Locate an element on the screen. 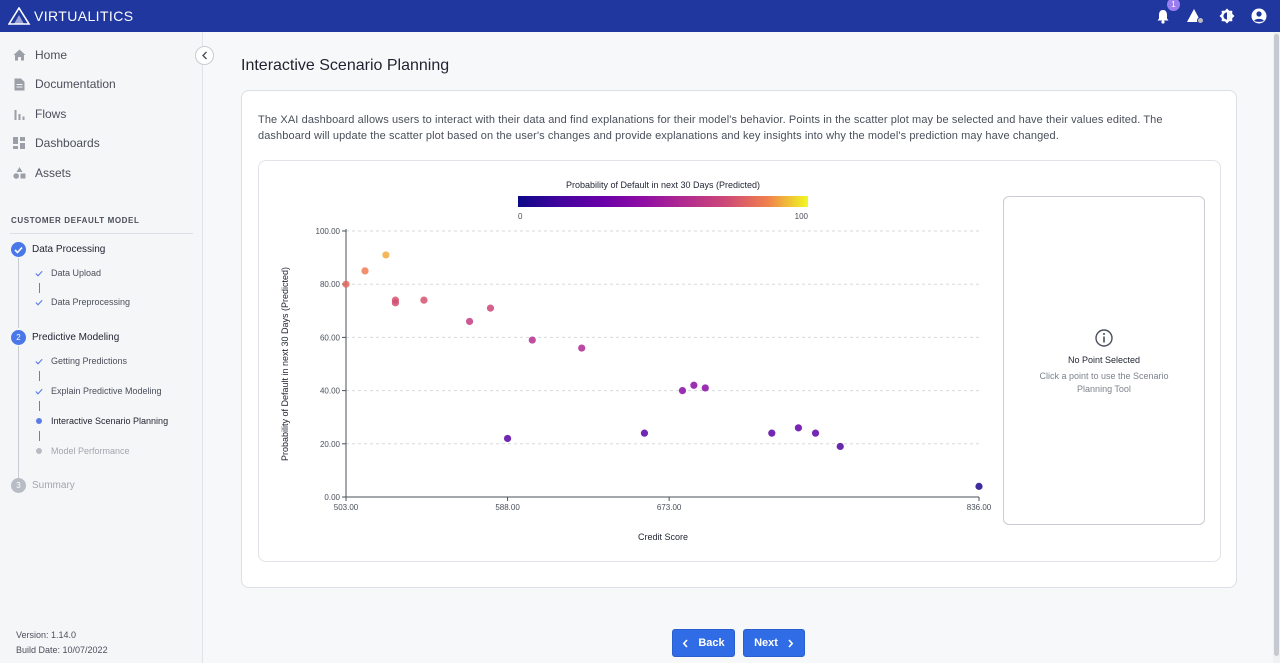 This screenshot has width=1280, height=663. current-dot-icon is located at coordinates (39, 421).